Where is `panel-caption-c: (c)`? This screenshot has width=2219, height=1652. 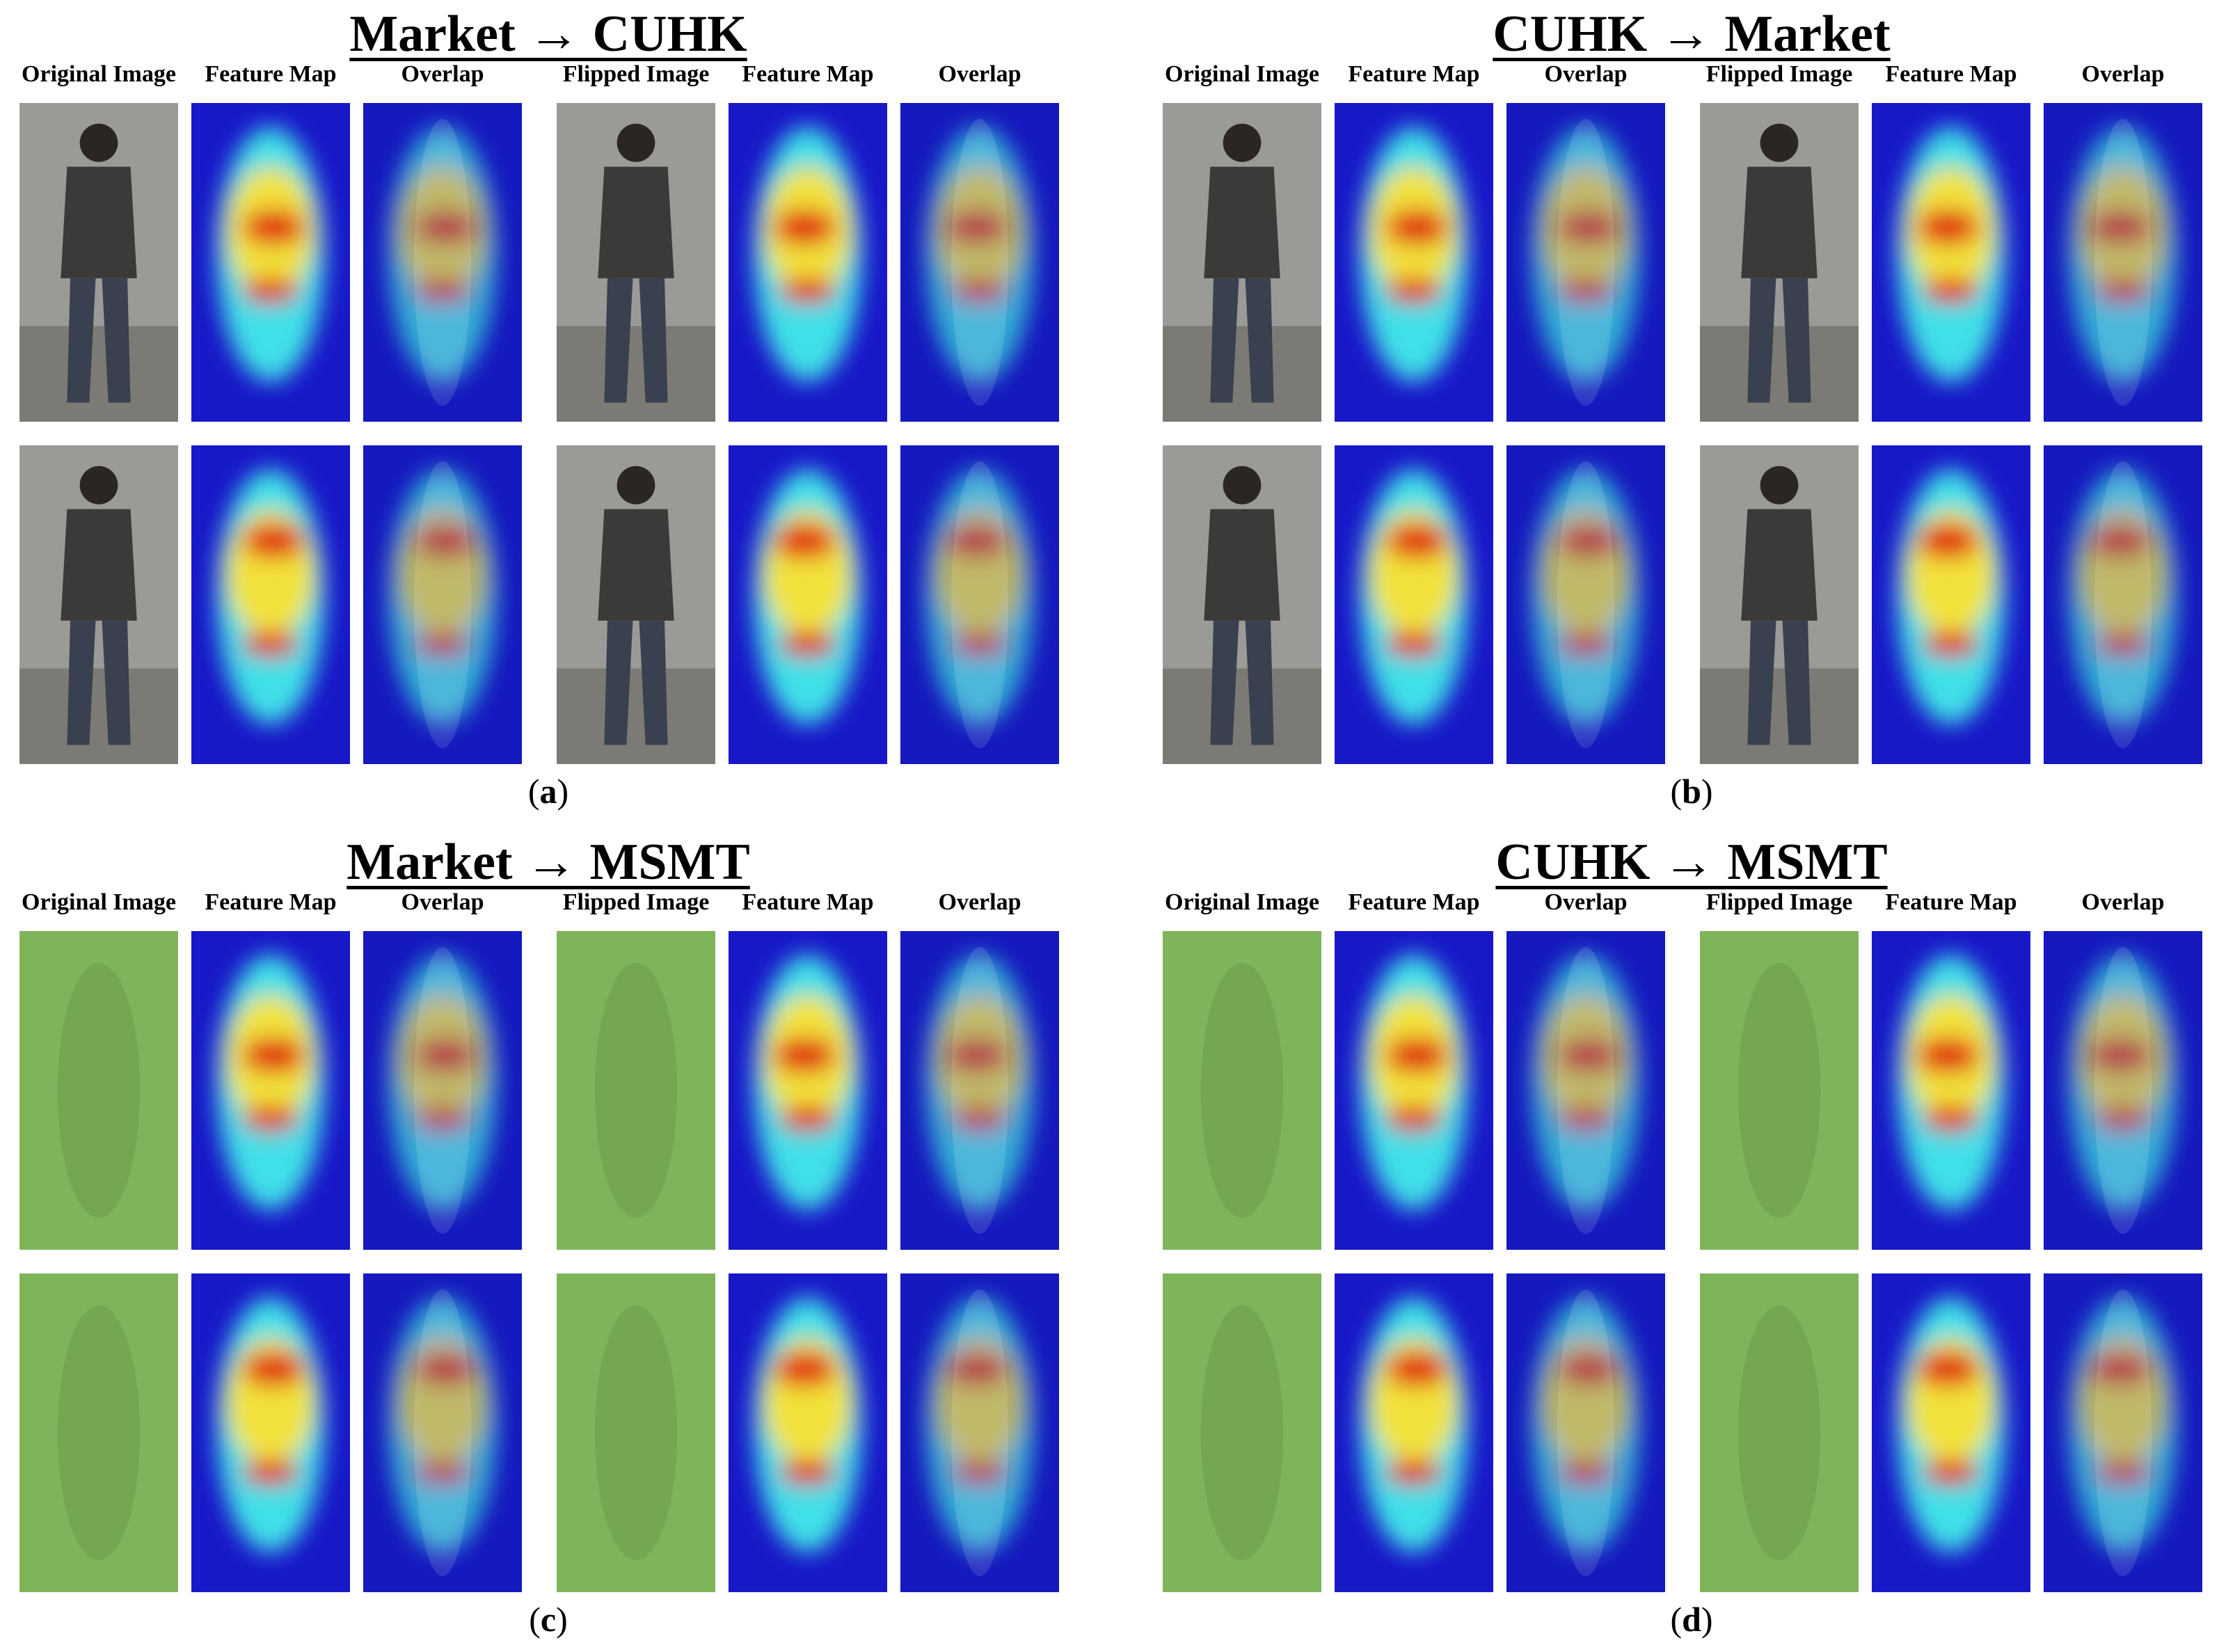 panel-caption-c: (c) is located at coordinates (548, 1619).